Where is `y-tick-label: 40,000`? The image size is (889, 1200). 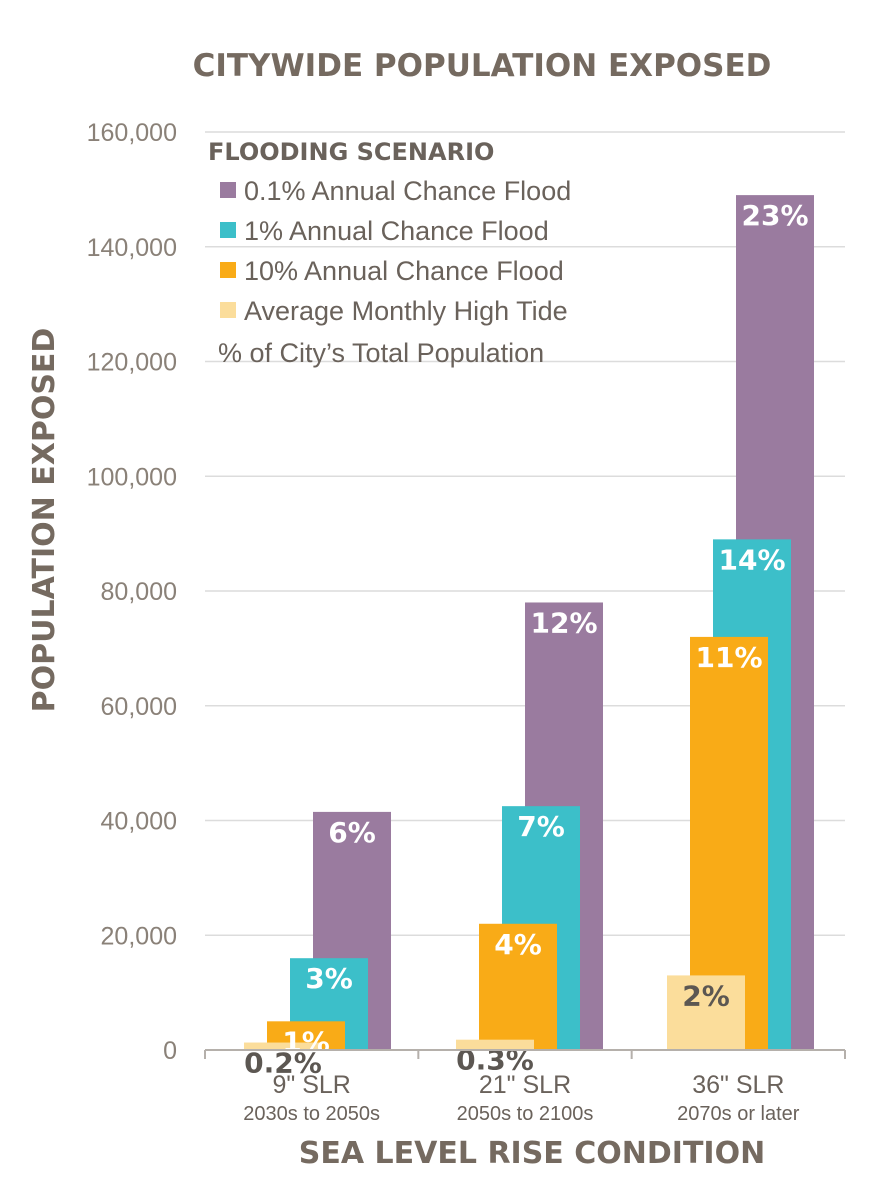 y-tick-label: 40,000 is located at coordinates (139, 822).